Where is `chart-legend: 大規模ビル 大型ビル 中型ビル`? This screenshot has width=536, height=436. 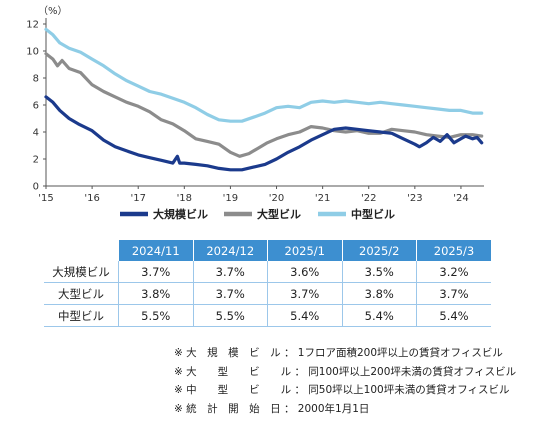
chart-legend: 大規模ビル 大型ビル 中型ビル is located at coordinates (257, 214).